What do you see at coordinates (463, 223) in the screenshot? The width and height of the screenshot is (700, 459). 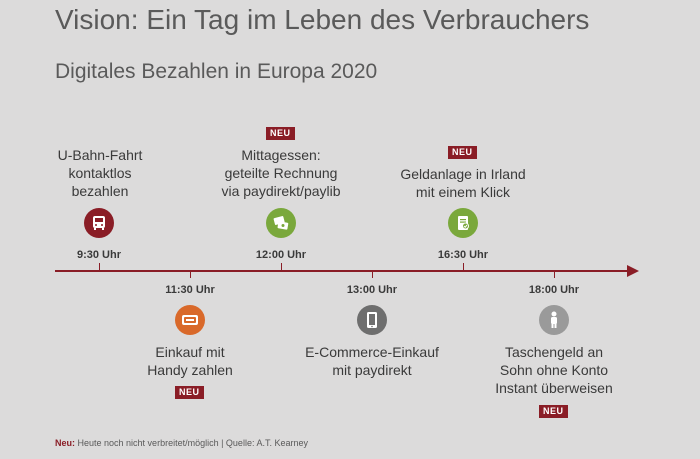 I see `document-check-icon` at bounding box center [463, 223].